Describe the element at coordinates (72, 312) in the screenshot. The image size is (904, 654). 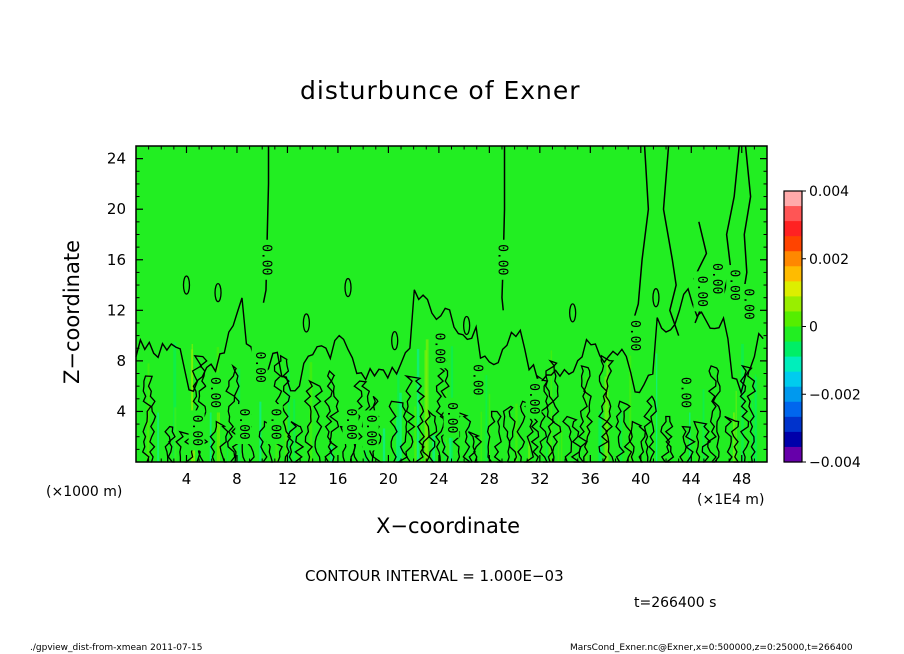
I see `y-axis-label: Z−coordinate` at that location.